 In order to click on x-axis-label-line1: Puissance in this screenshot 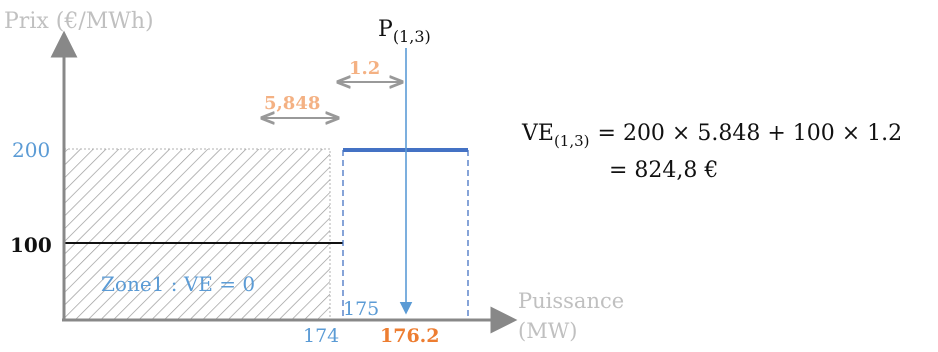, I will do `click(571, 301)`.